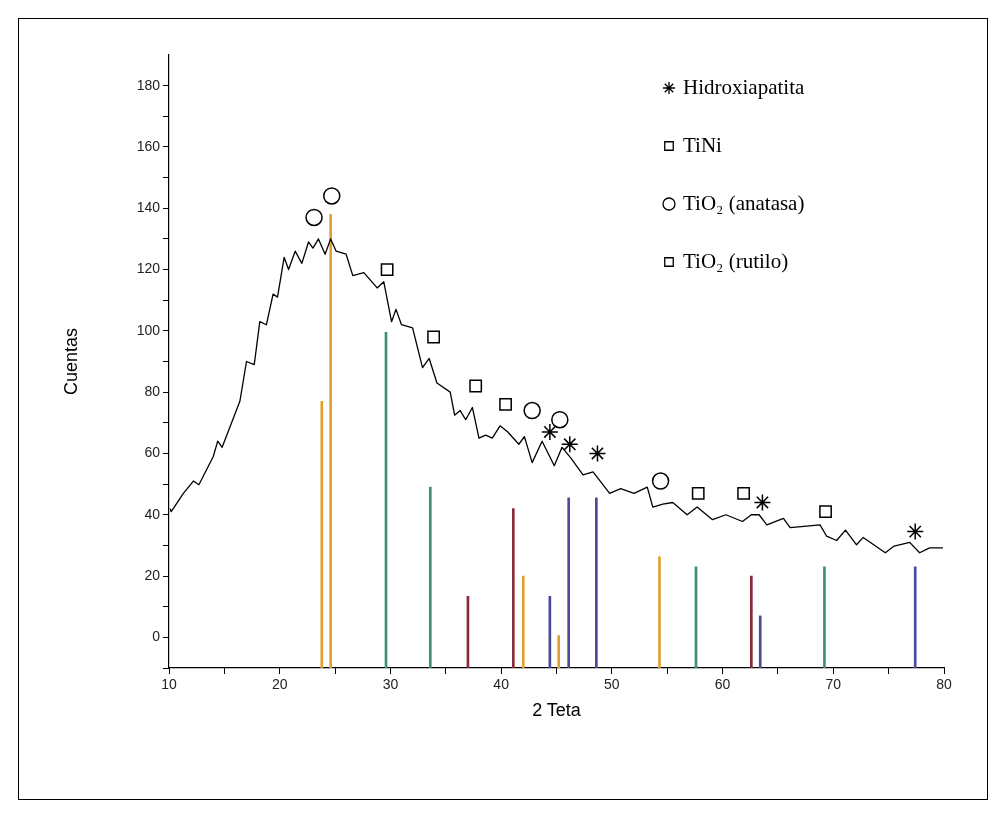 The width and height of the screenshot is (1005, 820). Describe the element at coordinates (152, 513) in the screenshot. I see `y-tick-label: 40` at that location.